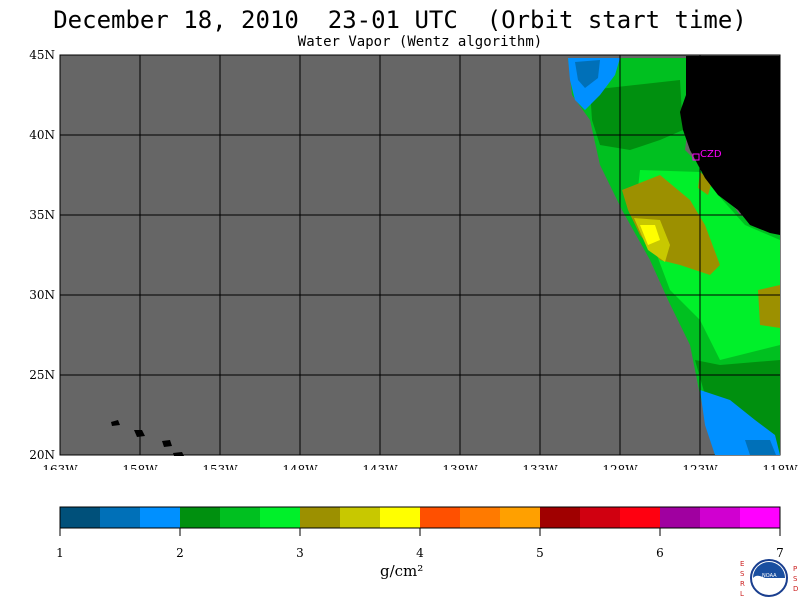  What do you see at coordinates (636, 115) in the screenshot?
I see `swath-dark-green-north` at bounding box center [636, 115].